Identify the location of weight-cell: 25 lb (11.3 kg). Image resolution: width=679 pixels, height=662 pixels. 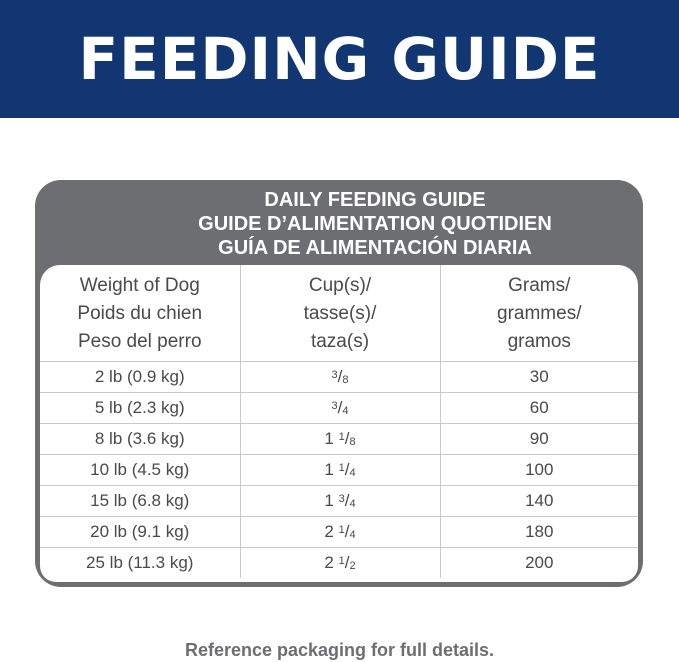
(140, 562).